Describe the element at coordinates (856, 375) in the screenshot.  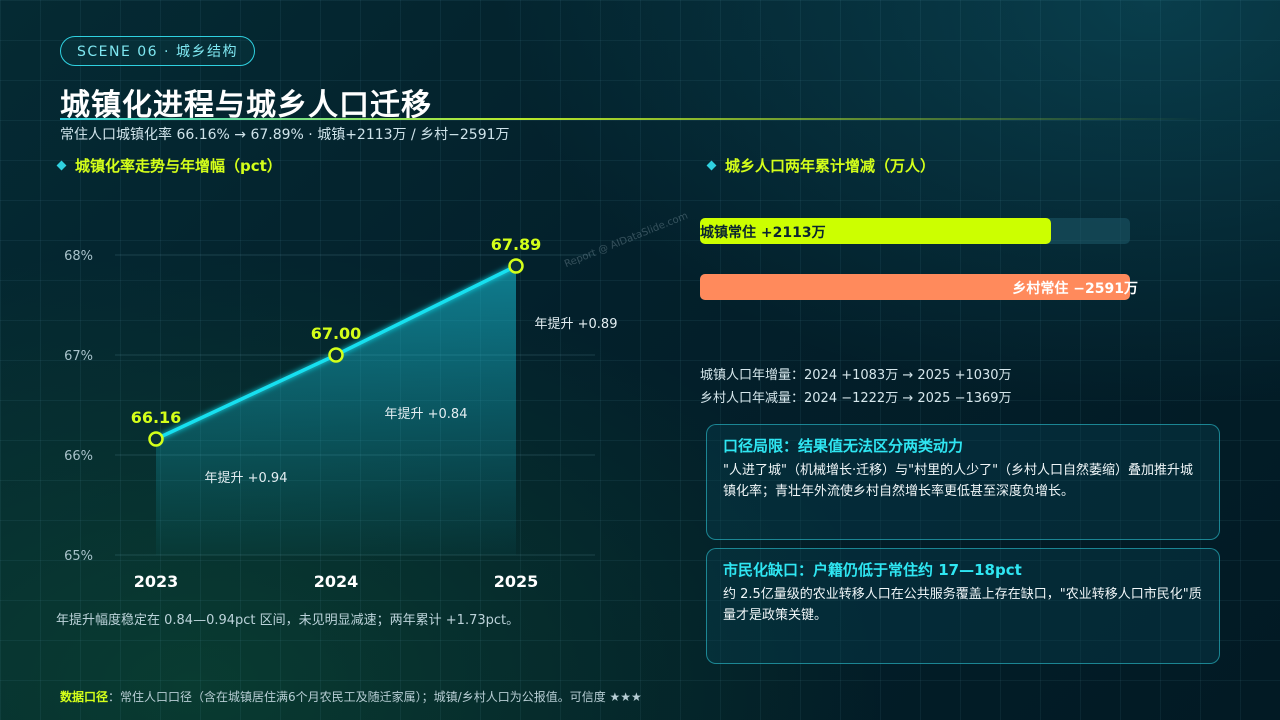
I see `urban-yearly-line: 城镇人口年增量：2024 +1083万 → 2025 +1030万` at that location.